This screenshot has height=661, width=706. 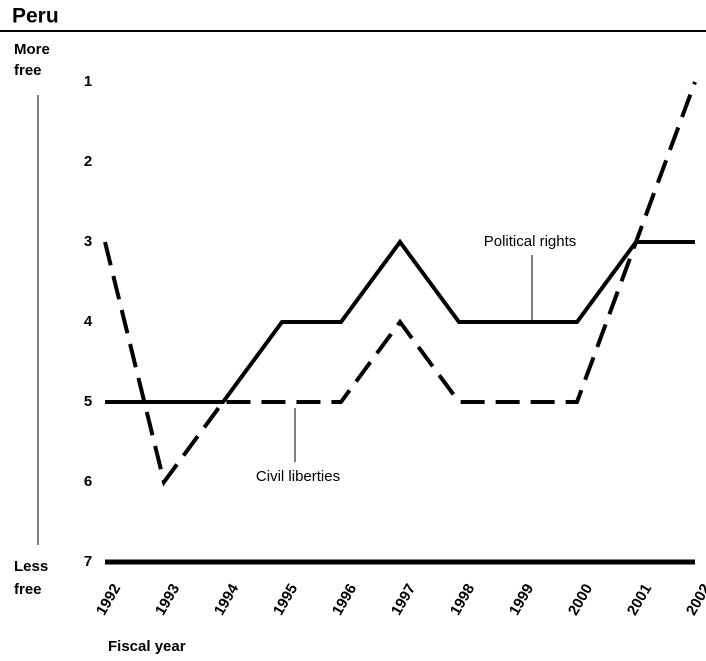 I want to click on x-tick-label: 2001, so click(x=639, y=599).